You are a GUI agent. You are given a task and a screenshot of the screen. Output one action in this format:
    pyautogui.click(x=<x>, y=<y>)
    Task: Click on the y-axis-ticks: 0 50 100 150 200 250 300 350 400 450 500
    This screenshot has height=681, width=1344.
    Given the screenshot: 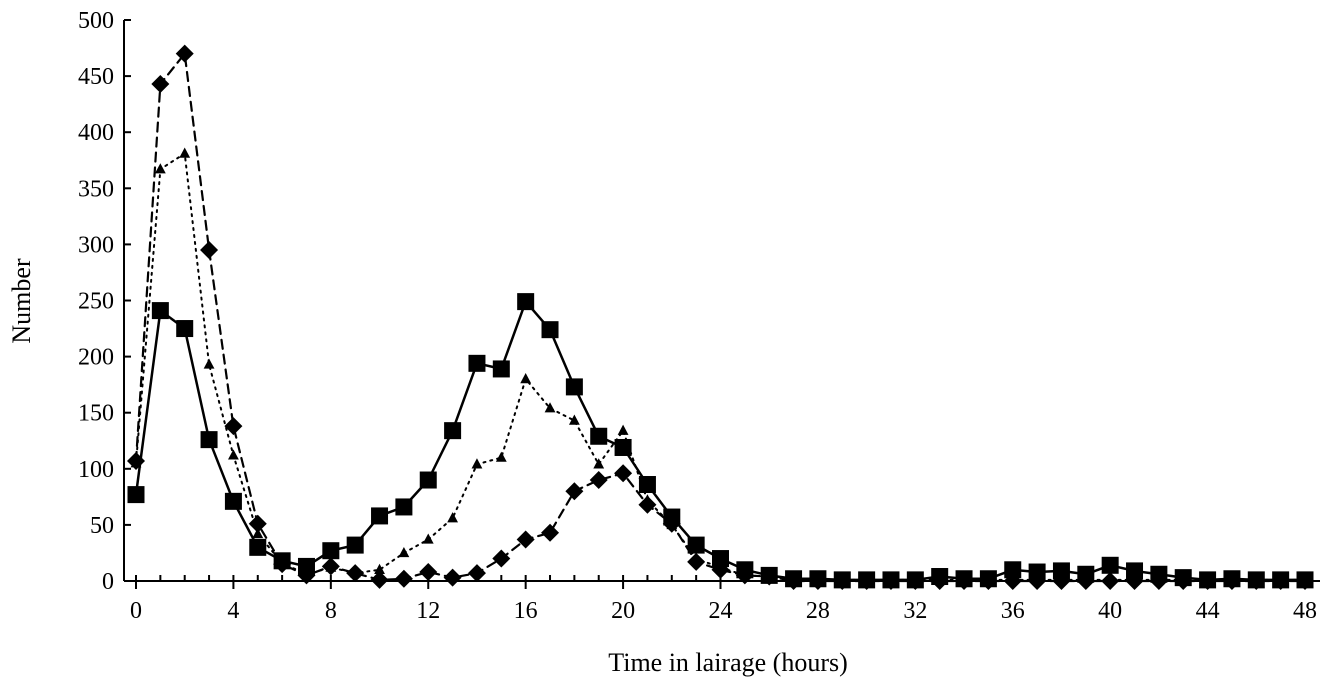 What is the action you would take?
    pyautogui.click(x=104, y=301)
    